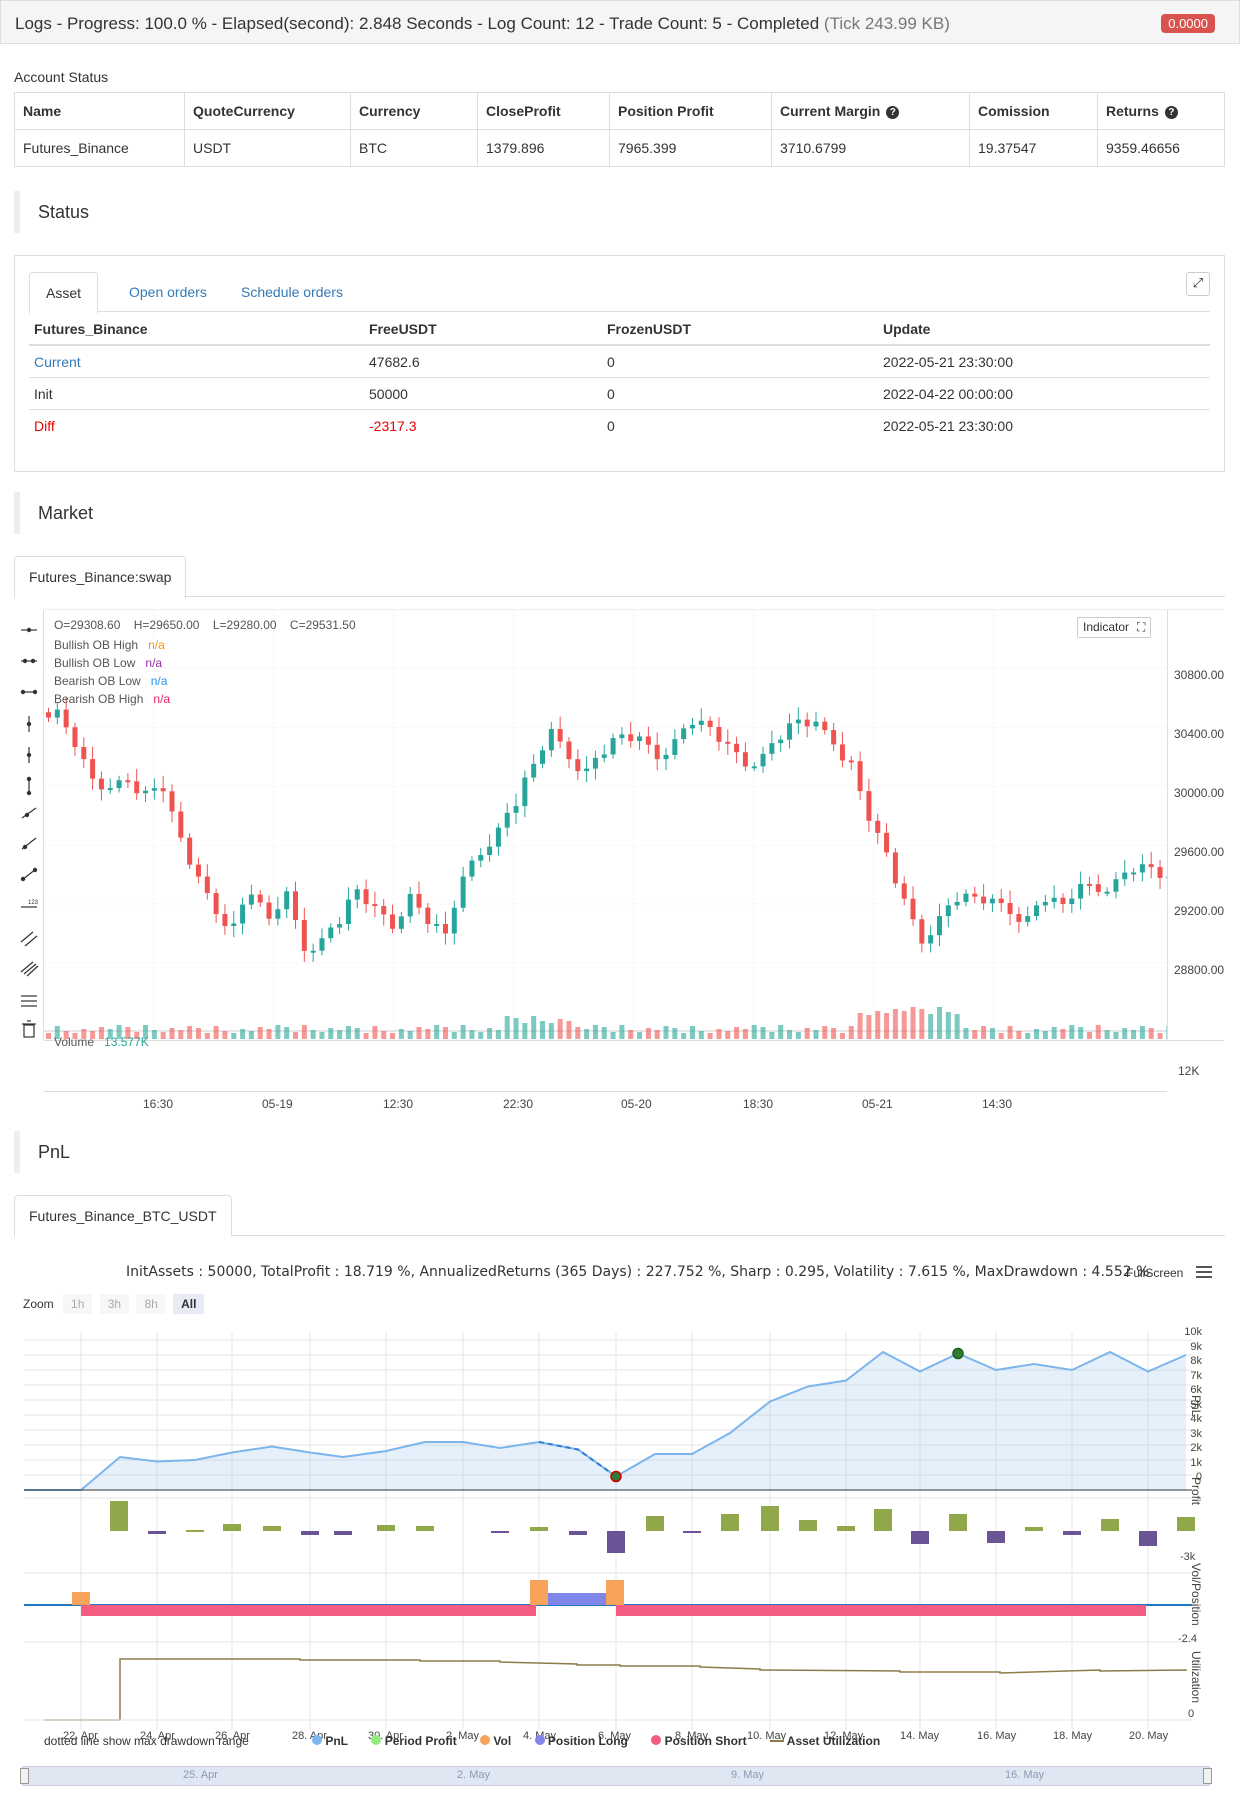  What do you see at coordinates (824, 1741) in the screenshot?
I see `legend-item-asset-utilization: Asset Utilization` at bounding box center [824, 1741].